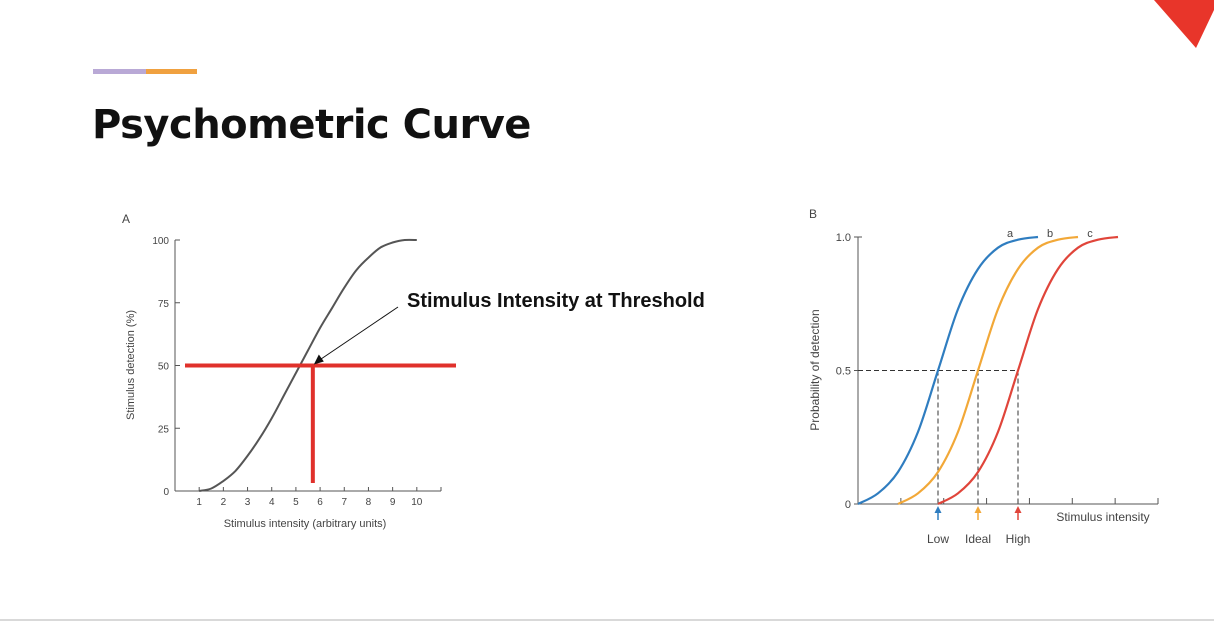 Image resolution: width=1214 pixels, height=622 pixels. What do you see at coordinates (1010, 234) in the screenshot?
I see `chart-b-curve-label-a: a` at bounding box center [1010, 234].